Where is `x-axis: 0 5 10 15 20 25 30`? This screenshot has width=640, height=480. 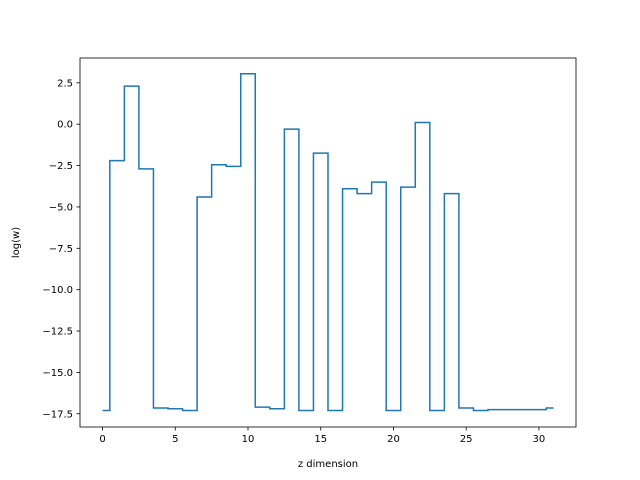 x-axis: 0 5 10 15 20 25 30 is located at coordinates (322, 436).